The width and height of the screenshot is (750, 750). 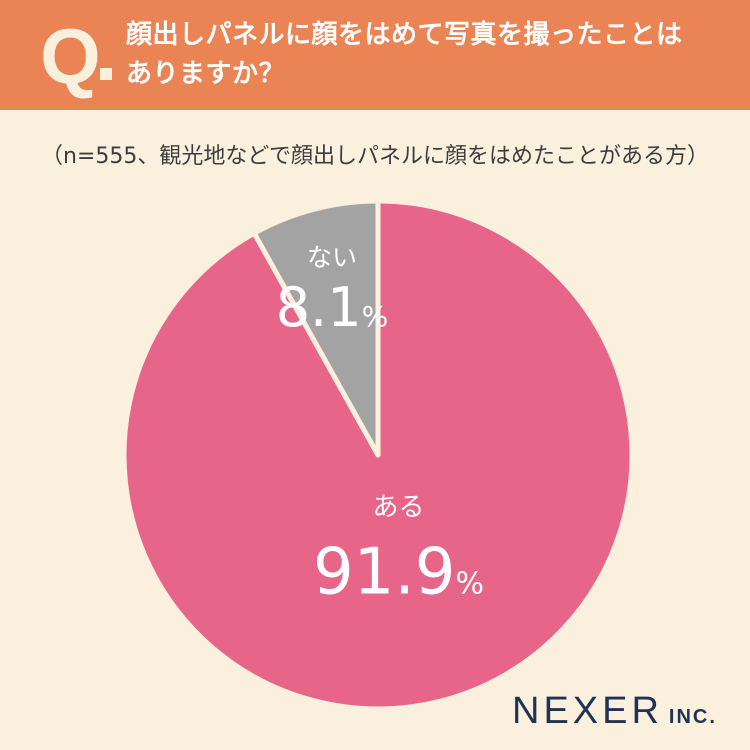 What do you see at coordinates (587, 711) in the screenshot?
I see `brand-name: NEXER` at bounding box center [587, 711].